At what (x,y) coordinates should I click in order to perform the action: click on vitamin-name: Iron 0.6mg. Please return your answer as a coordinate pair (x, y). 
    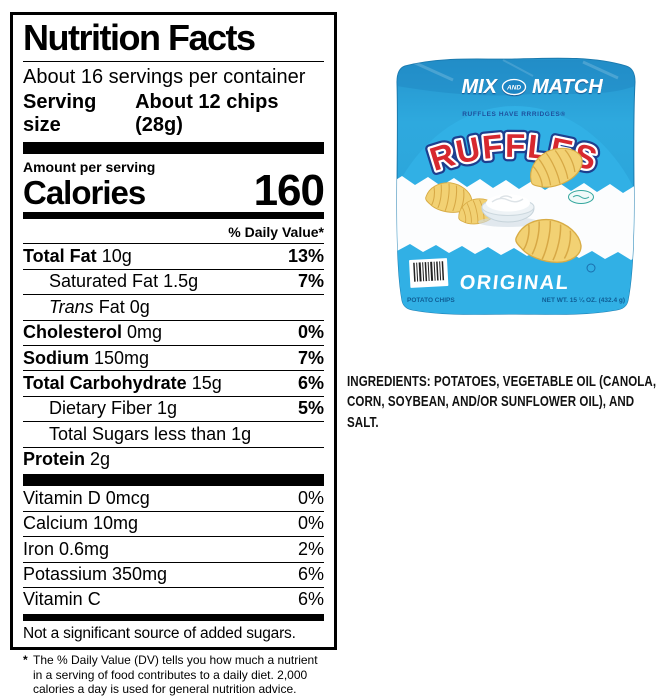
    Looking at the image, I should click on (66, 548).